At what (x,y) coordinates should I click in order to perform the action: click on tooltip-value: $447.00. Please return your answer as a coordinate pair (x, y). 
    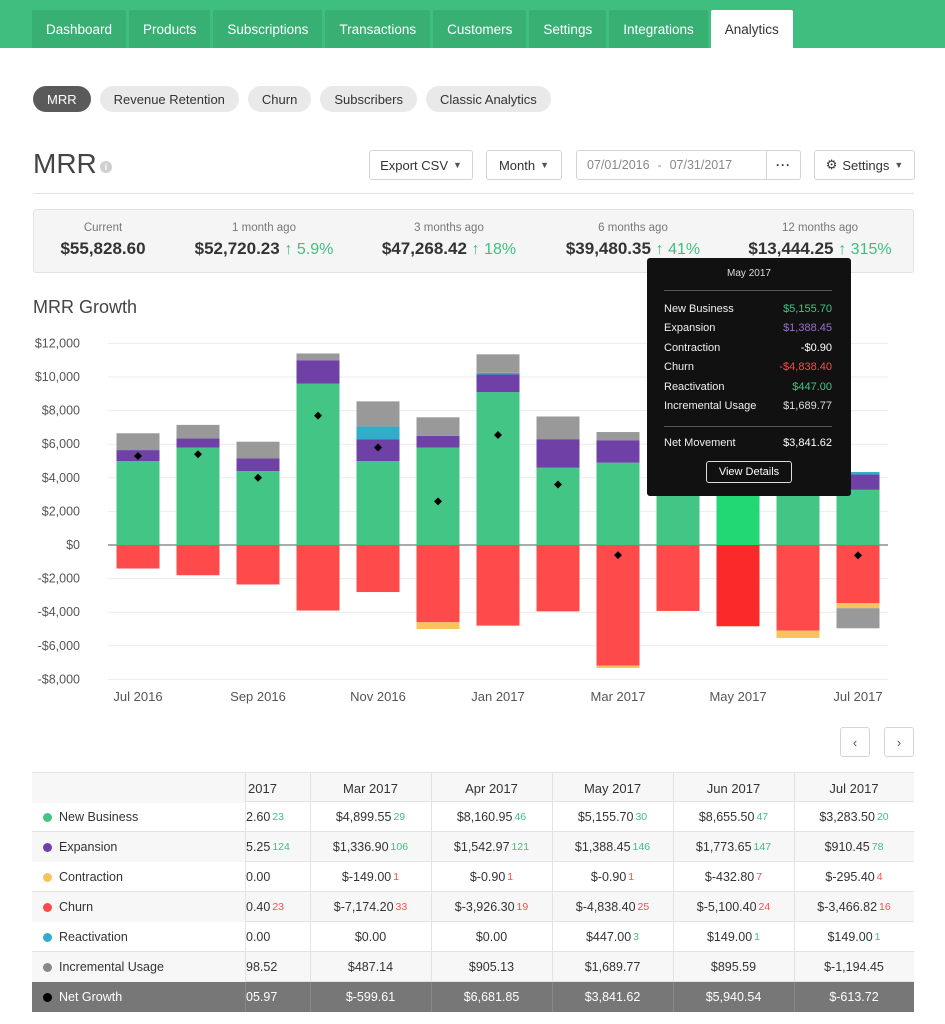
    Looking at the image, I should click on (812, 387).